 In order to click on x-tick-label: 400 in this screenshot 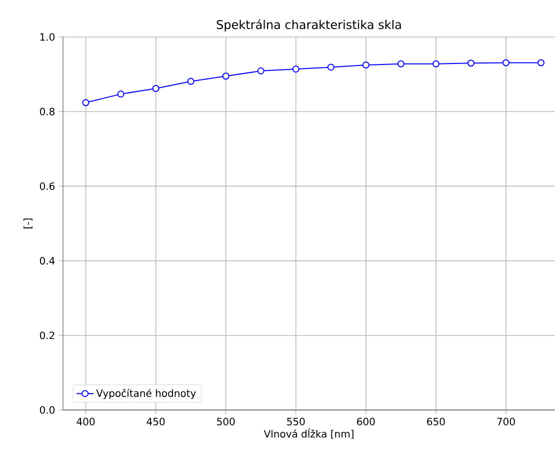, I will do `click(85, 422)`.